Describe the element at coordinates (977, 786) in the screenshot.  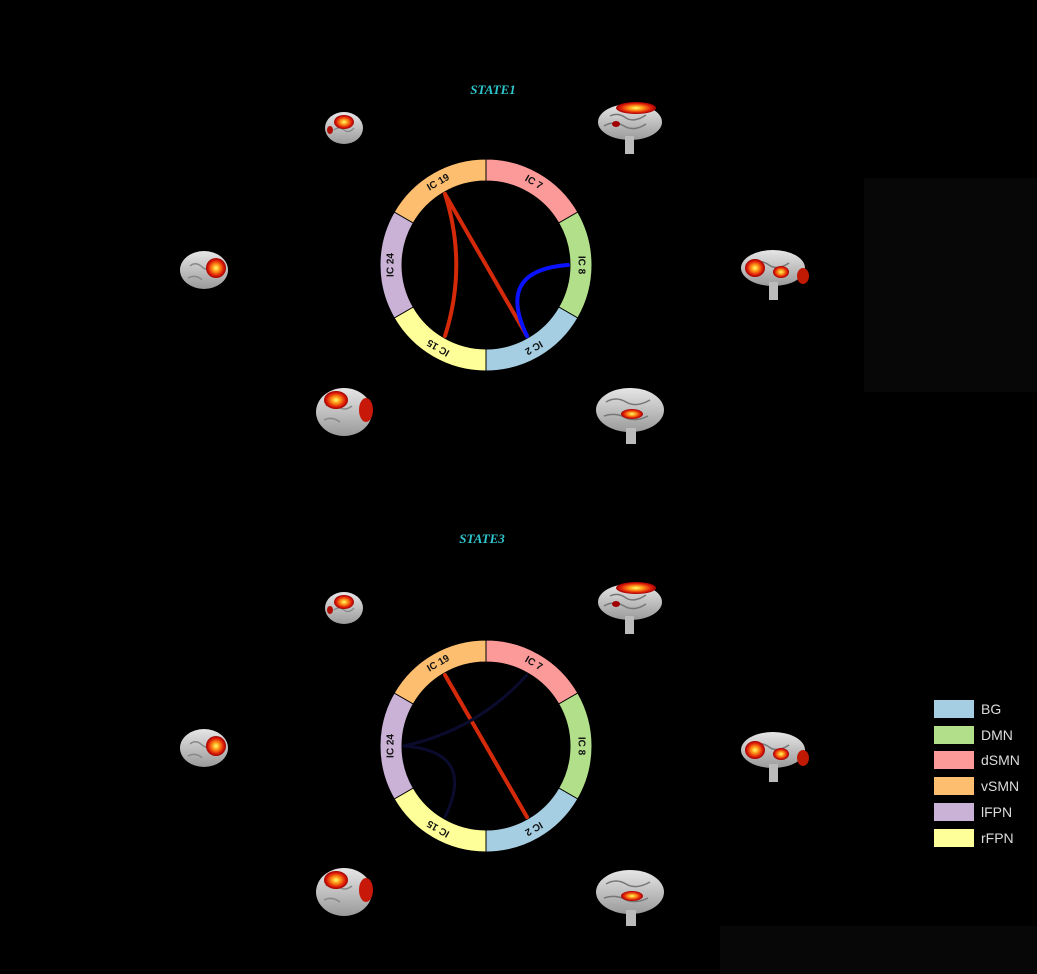
I see `legend-item-vsmn: vSMN` at that location.